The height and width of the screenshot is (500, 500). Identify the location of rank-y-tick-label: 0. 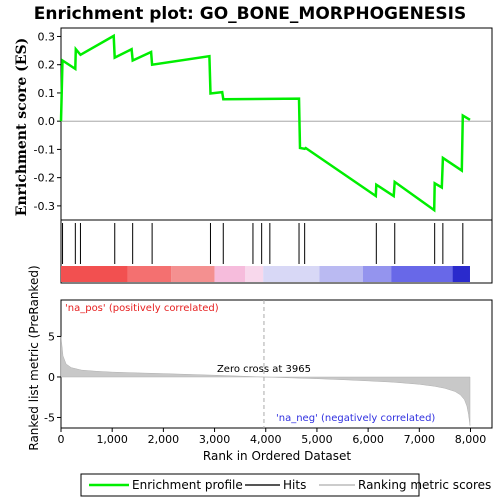
(51, 377).